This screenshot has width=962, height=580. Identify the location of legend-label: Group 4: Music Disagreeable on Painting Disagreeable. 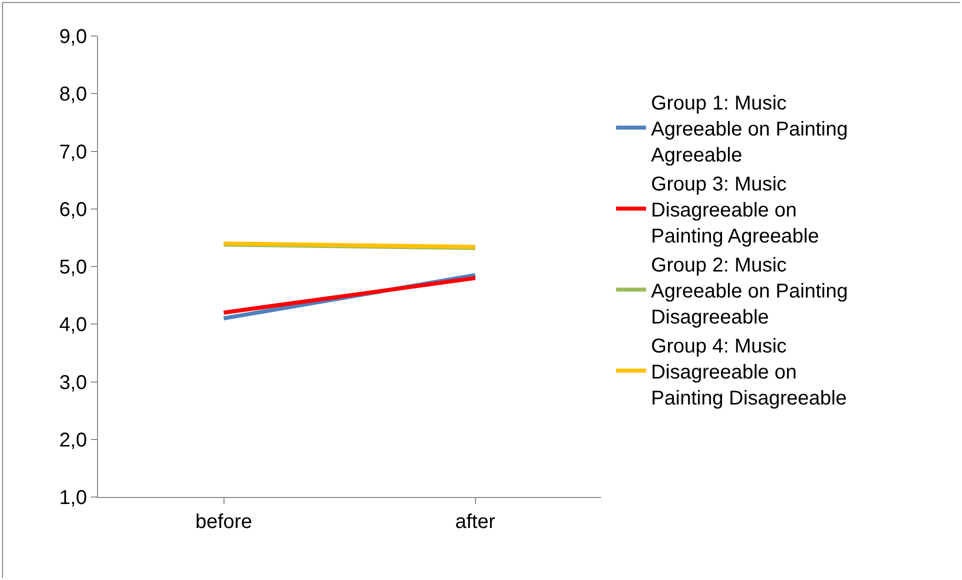
(749, 372).